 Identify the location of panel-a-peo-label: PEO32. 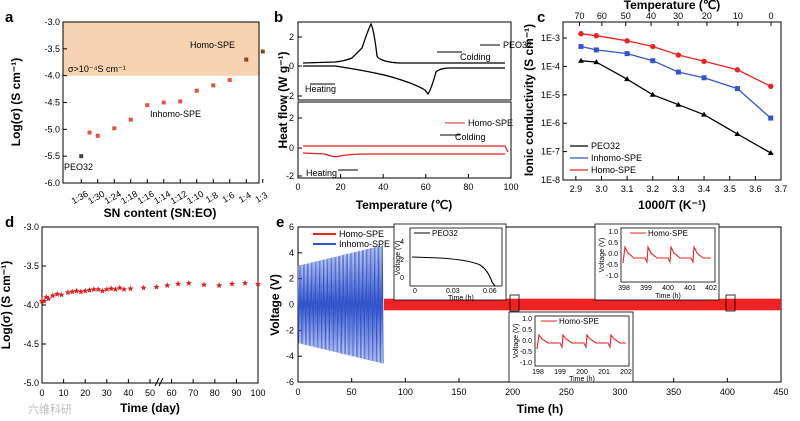
(78, 167).